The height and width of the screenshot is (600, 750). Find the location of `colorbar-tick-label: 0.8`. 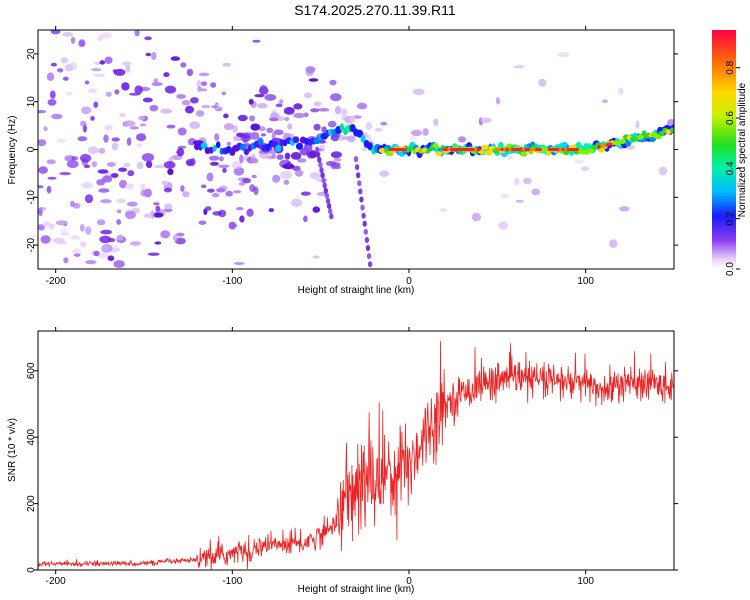

colorbar-tick-label: 0.8 is located at coordinates (730, 67).